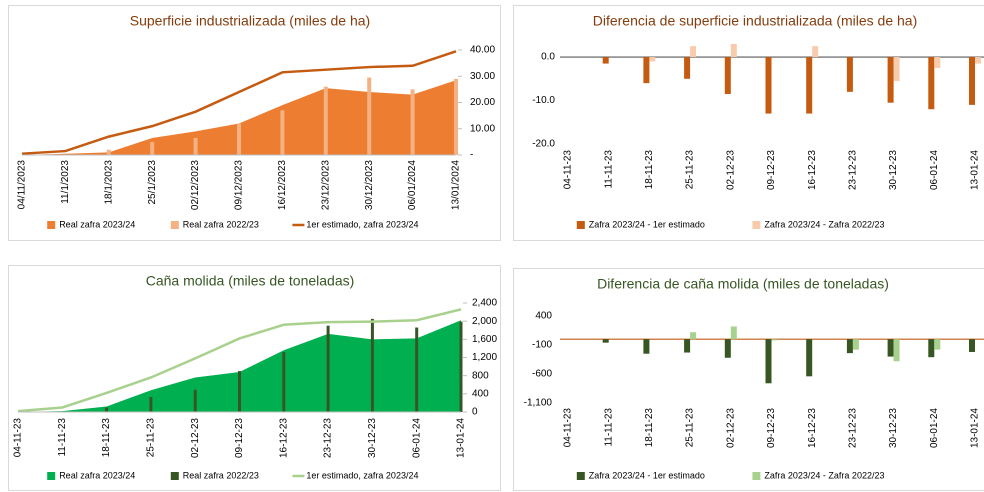 The width and height of the screenshot is (984, 492). What do you see at coordinates (456, 185) in the screenshot?
I see `x-tick-label: 13/01/2024` at bounding box center [456, 185].